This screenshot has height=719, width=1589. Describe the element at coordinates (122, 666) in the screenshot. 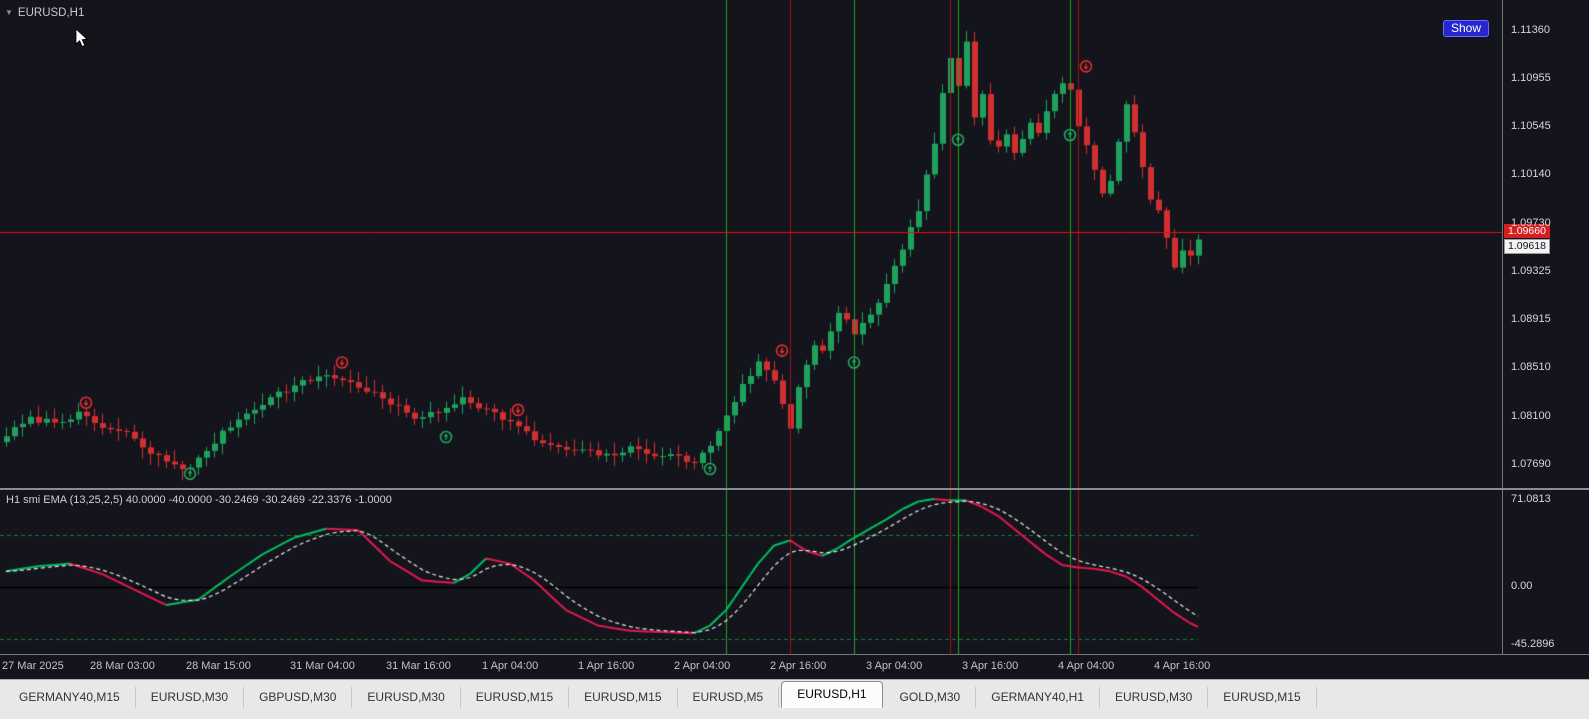

I see `time-axis-label: 28 Mar 03:00` at that location.